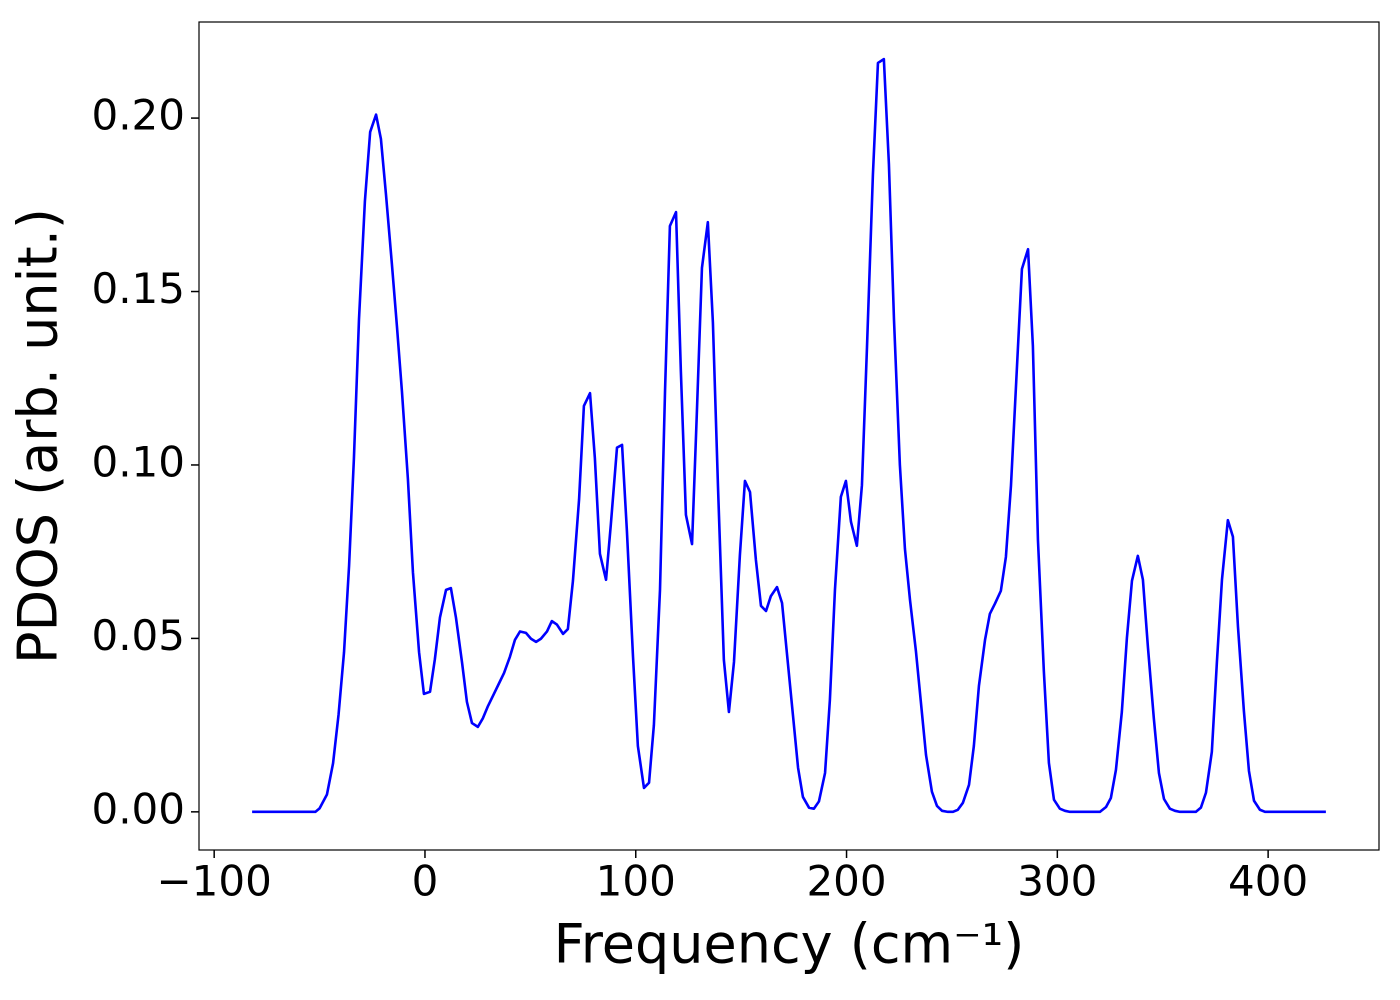 The height and width of the screenshot is (1000, 1400). What do you see at coordinates (213, 881) in the screenshot?
I see `x-tick-label: −100` at bounding box center [213, 881].